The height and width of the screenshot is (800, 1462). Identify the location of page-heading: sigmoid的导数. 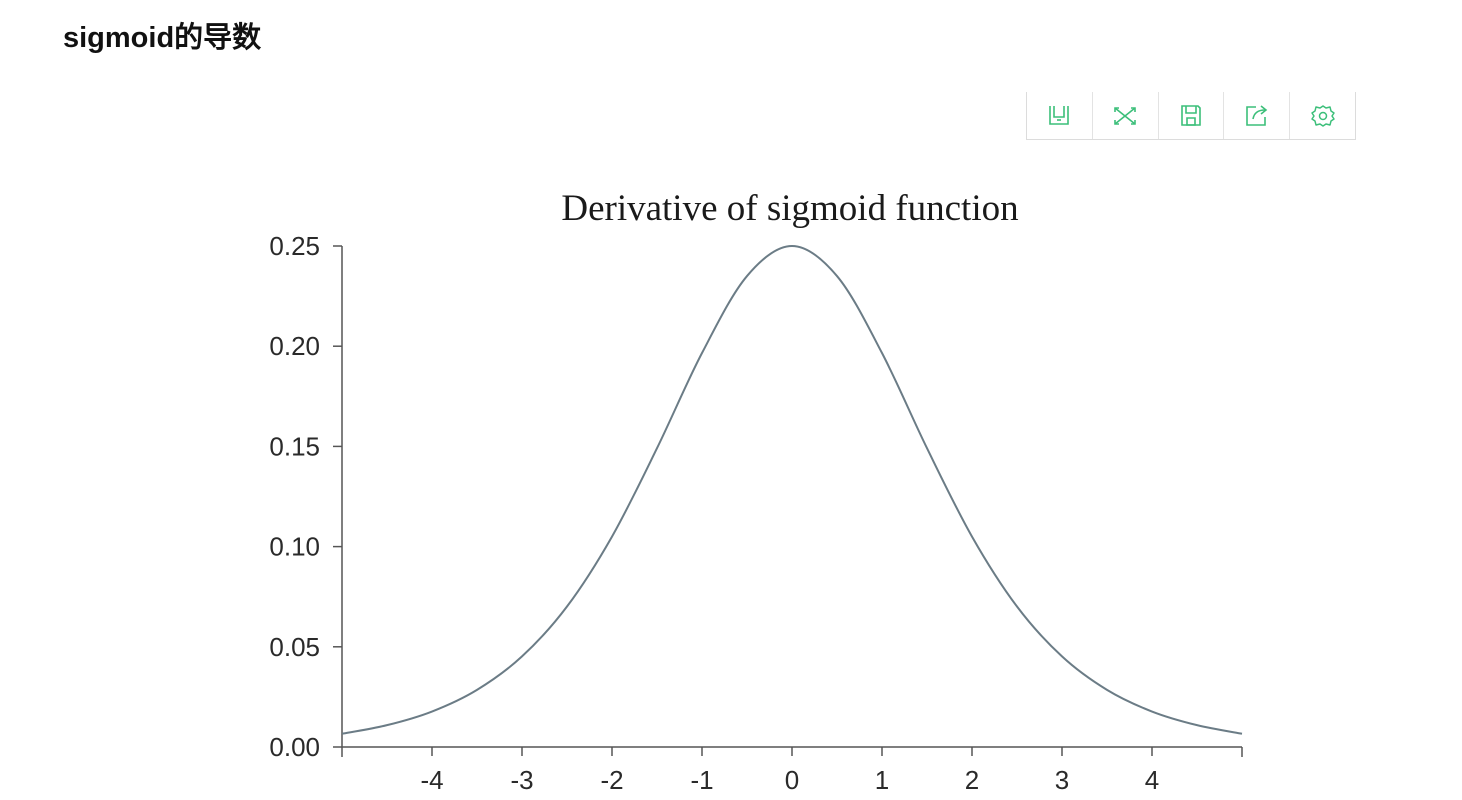
(162, 38).